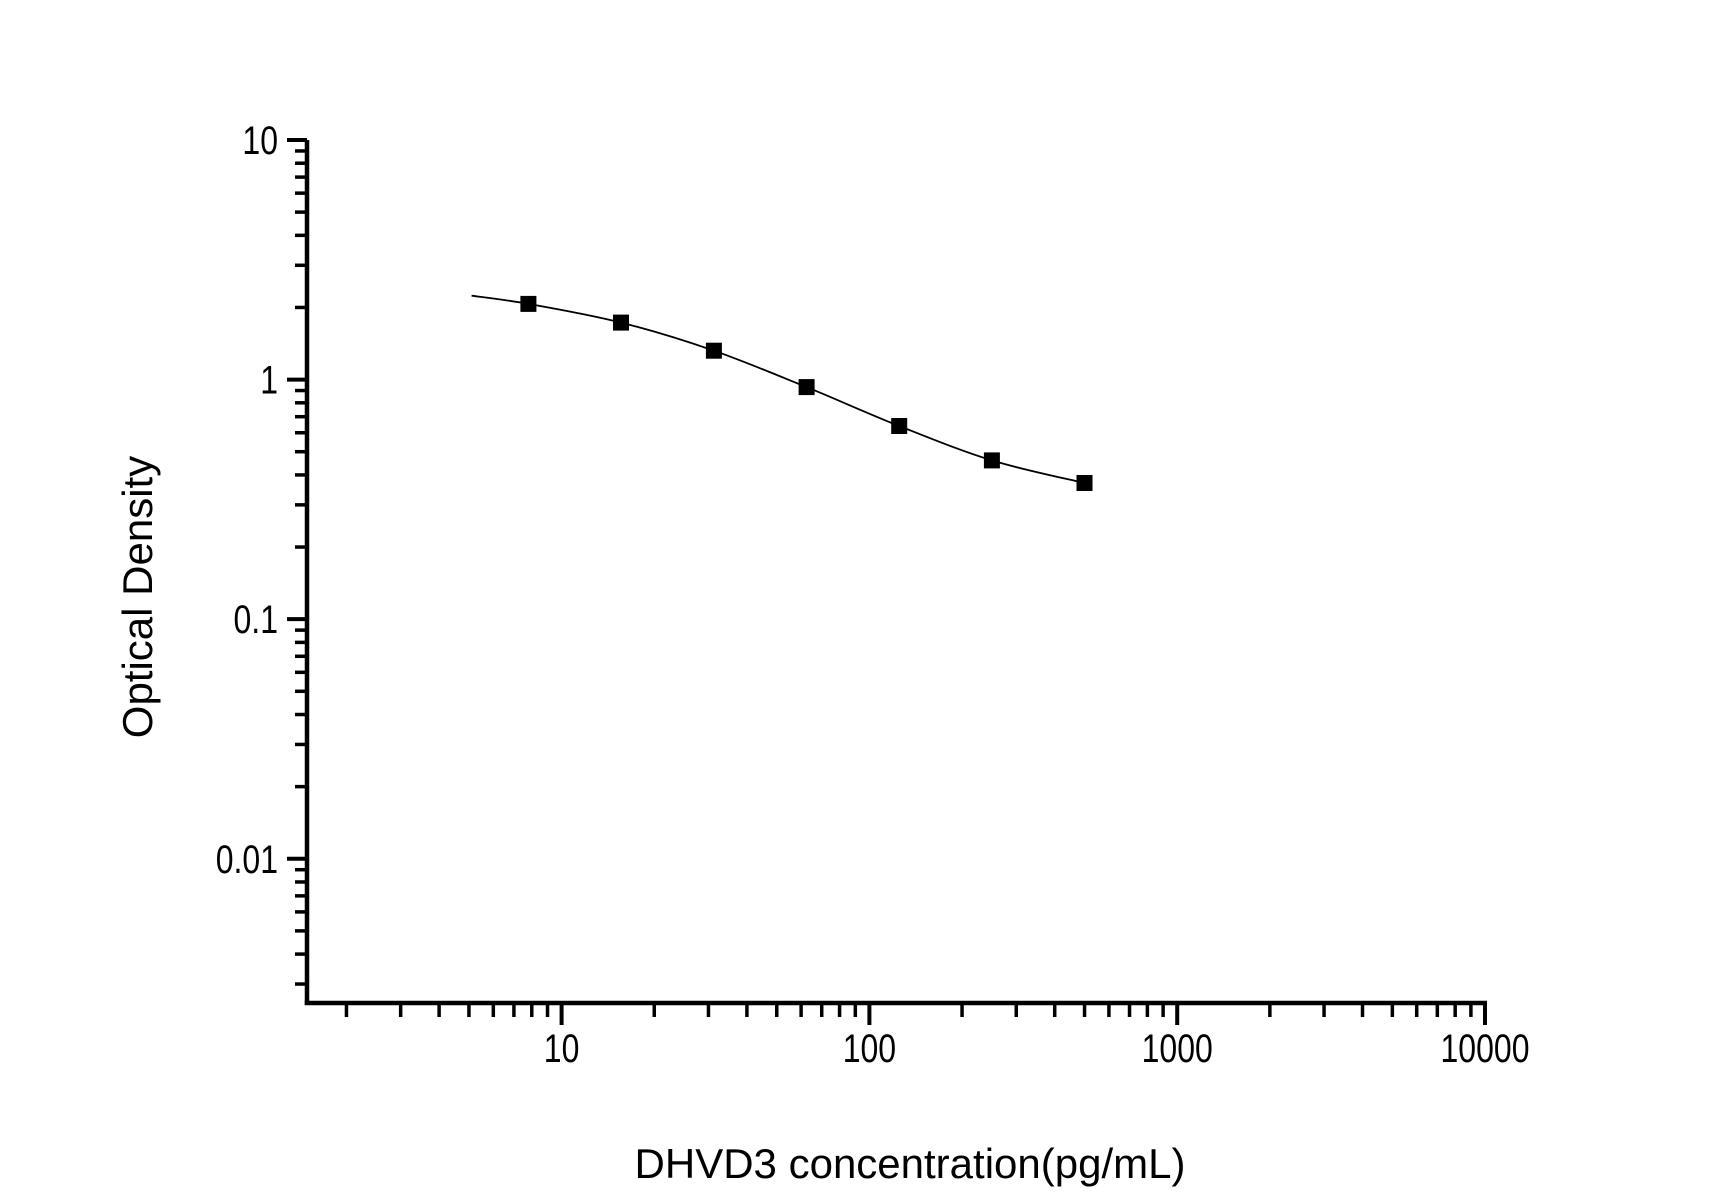 The height and width of the screenshot is (1204, 1725). I want to click on x-tick-label: 10, so click(562, 1048).